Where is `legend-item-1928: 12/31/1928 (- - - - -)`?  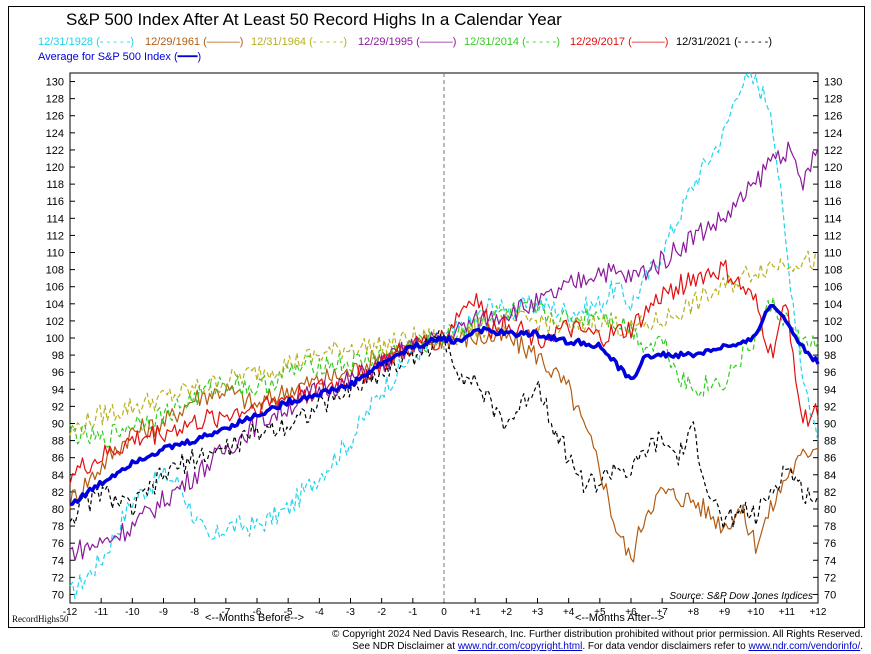
legend-item-1928: 12/31/1928 (- - - - -) is located at coordinates (86, 42).